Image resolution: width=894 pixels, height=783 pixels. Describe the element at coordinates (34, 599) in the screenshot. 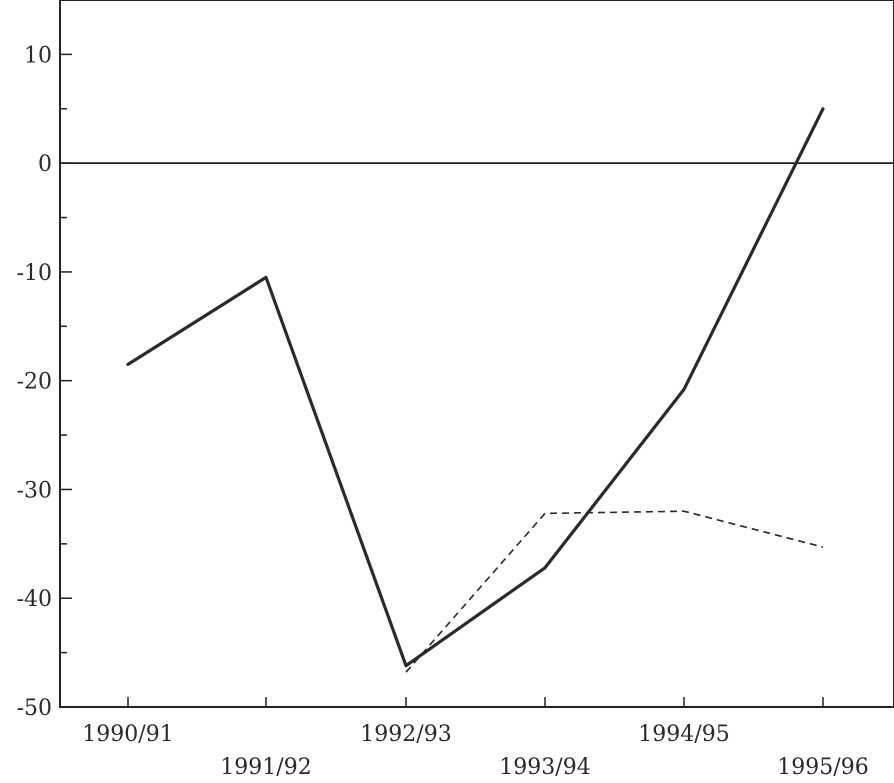

I see `y-tick-label: -40` at that location.